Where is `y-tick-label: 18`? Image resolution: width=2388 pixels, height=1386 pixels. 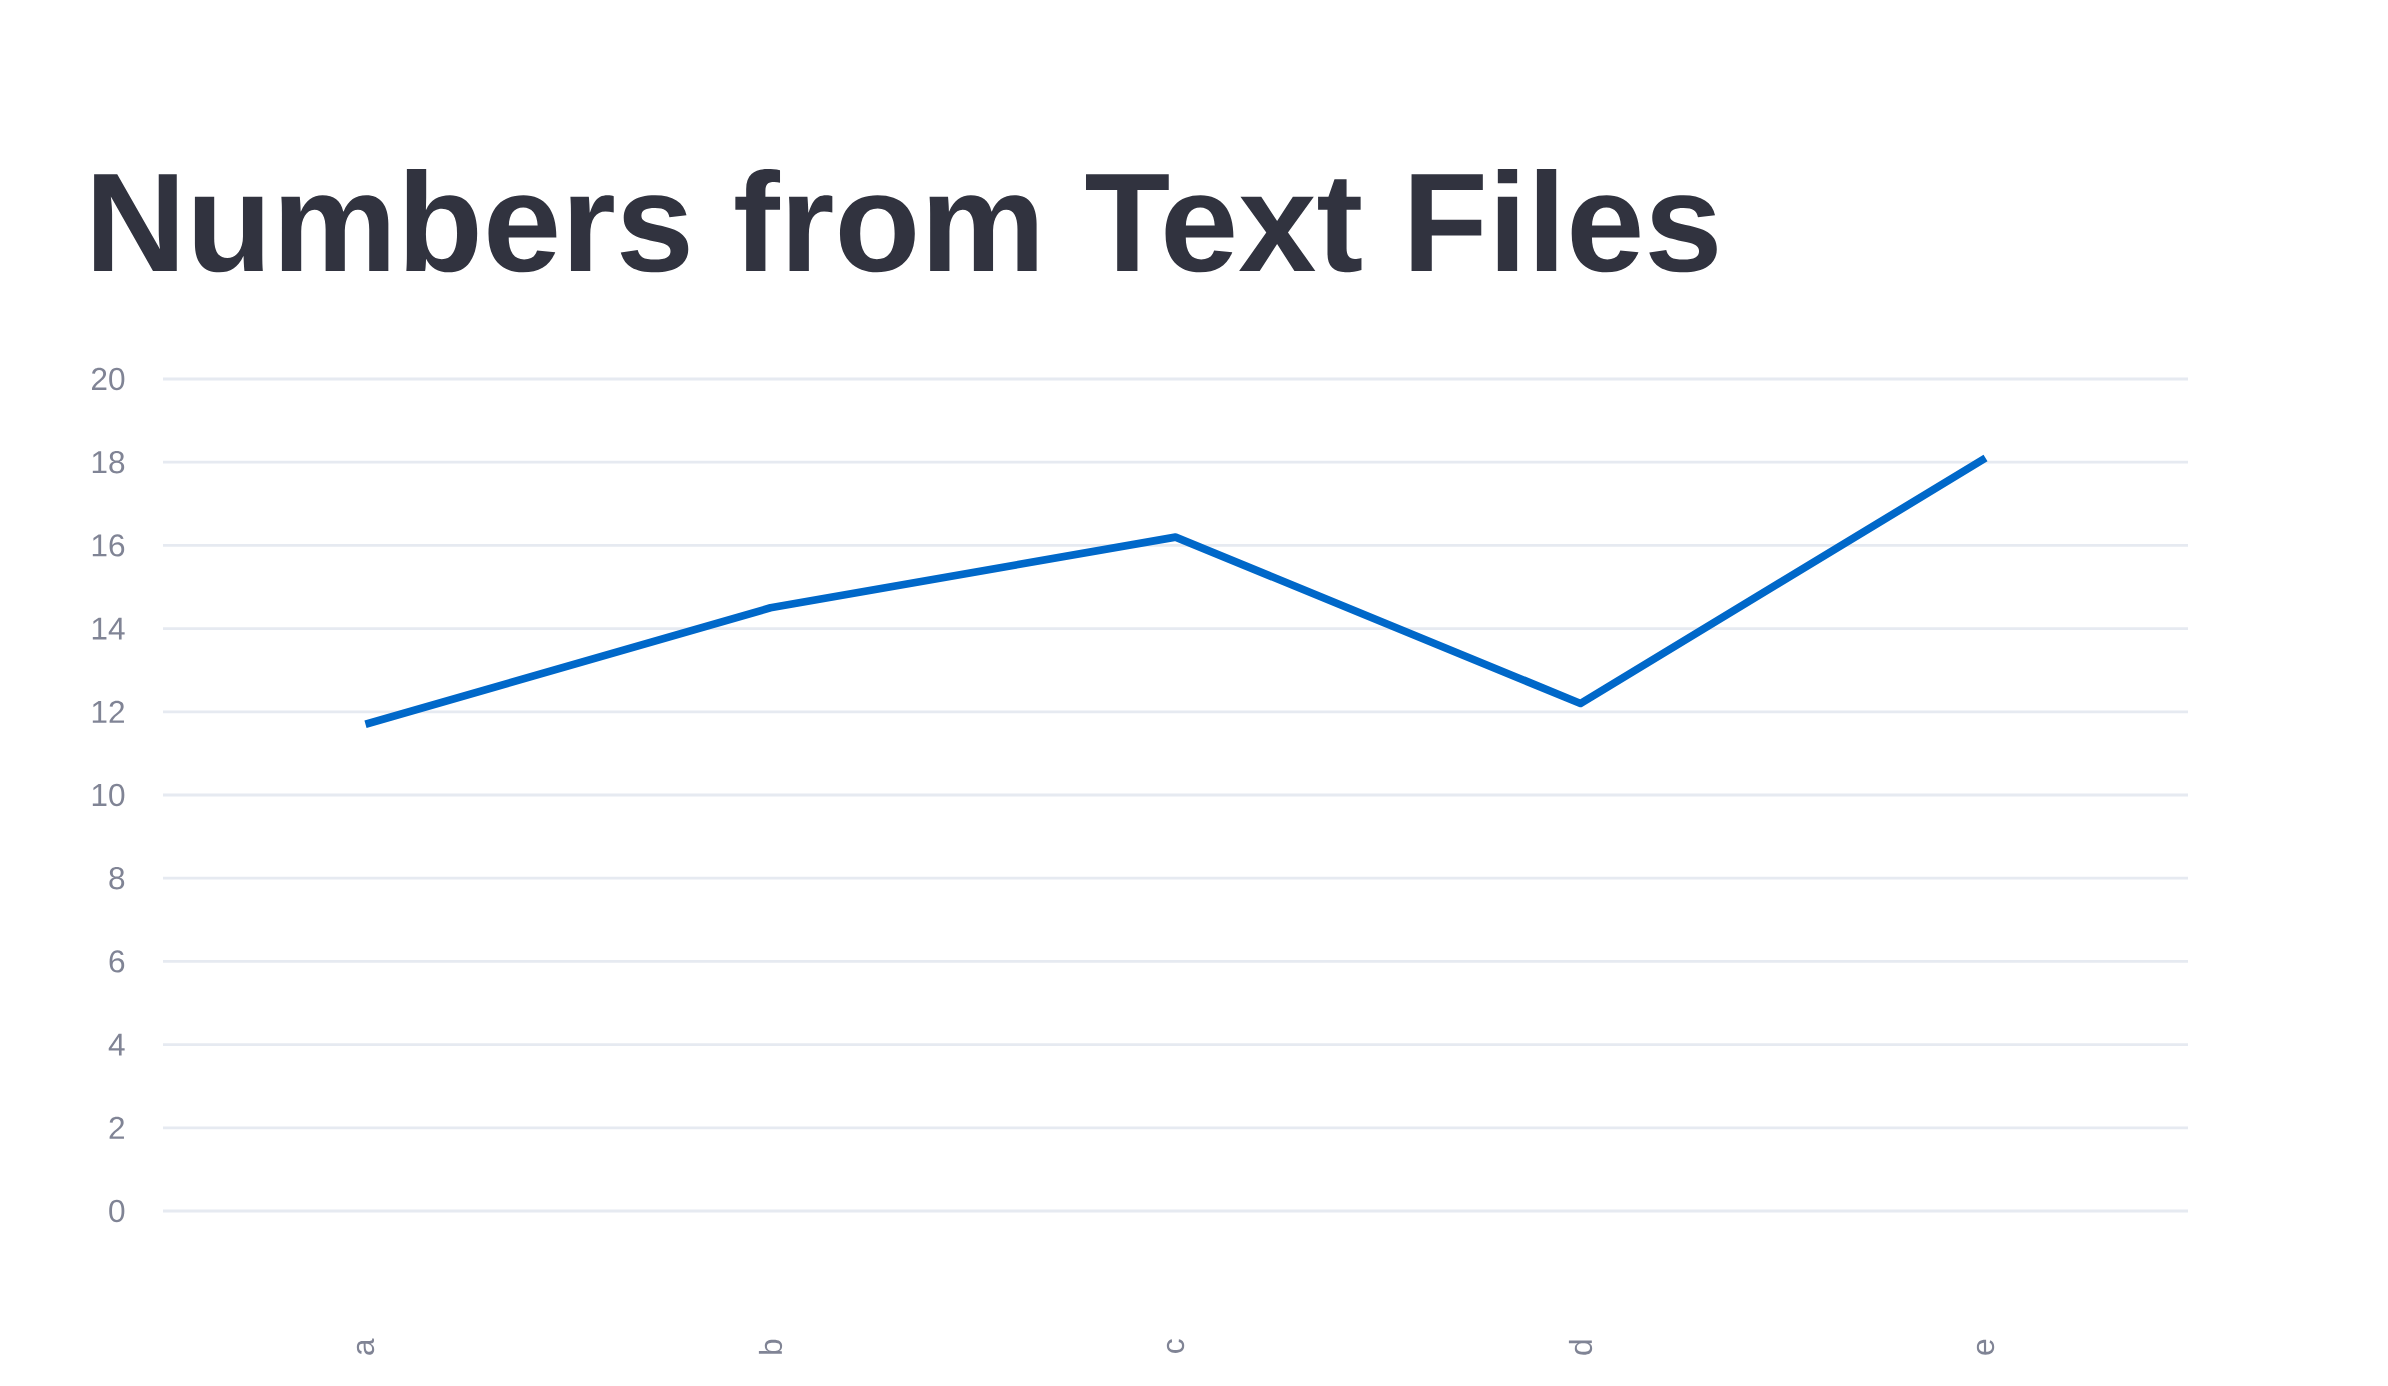
y-tick-label: 18 is located at coordinates (108, 462).